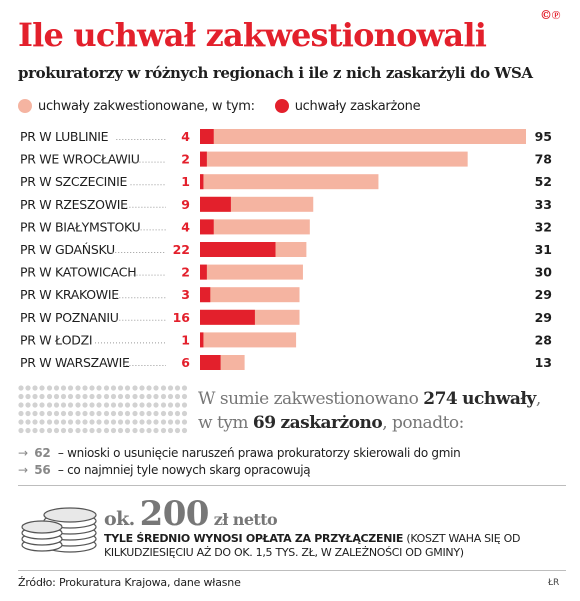 This screenshot has height=601, width=580. Describe the element at coordinates (25, 106) in the screenshot. I see `legend-contested-swatch` at that location.